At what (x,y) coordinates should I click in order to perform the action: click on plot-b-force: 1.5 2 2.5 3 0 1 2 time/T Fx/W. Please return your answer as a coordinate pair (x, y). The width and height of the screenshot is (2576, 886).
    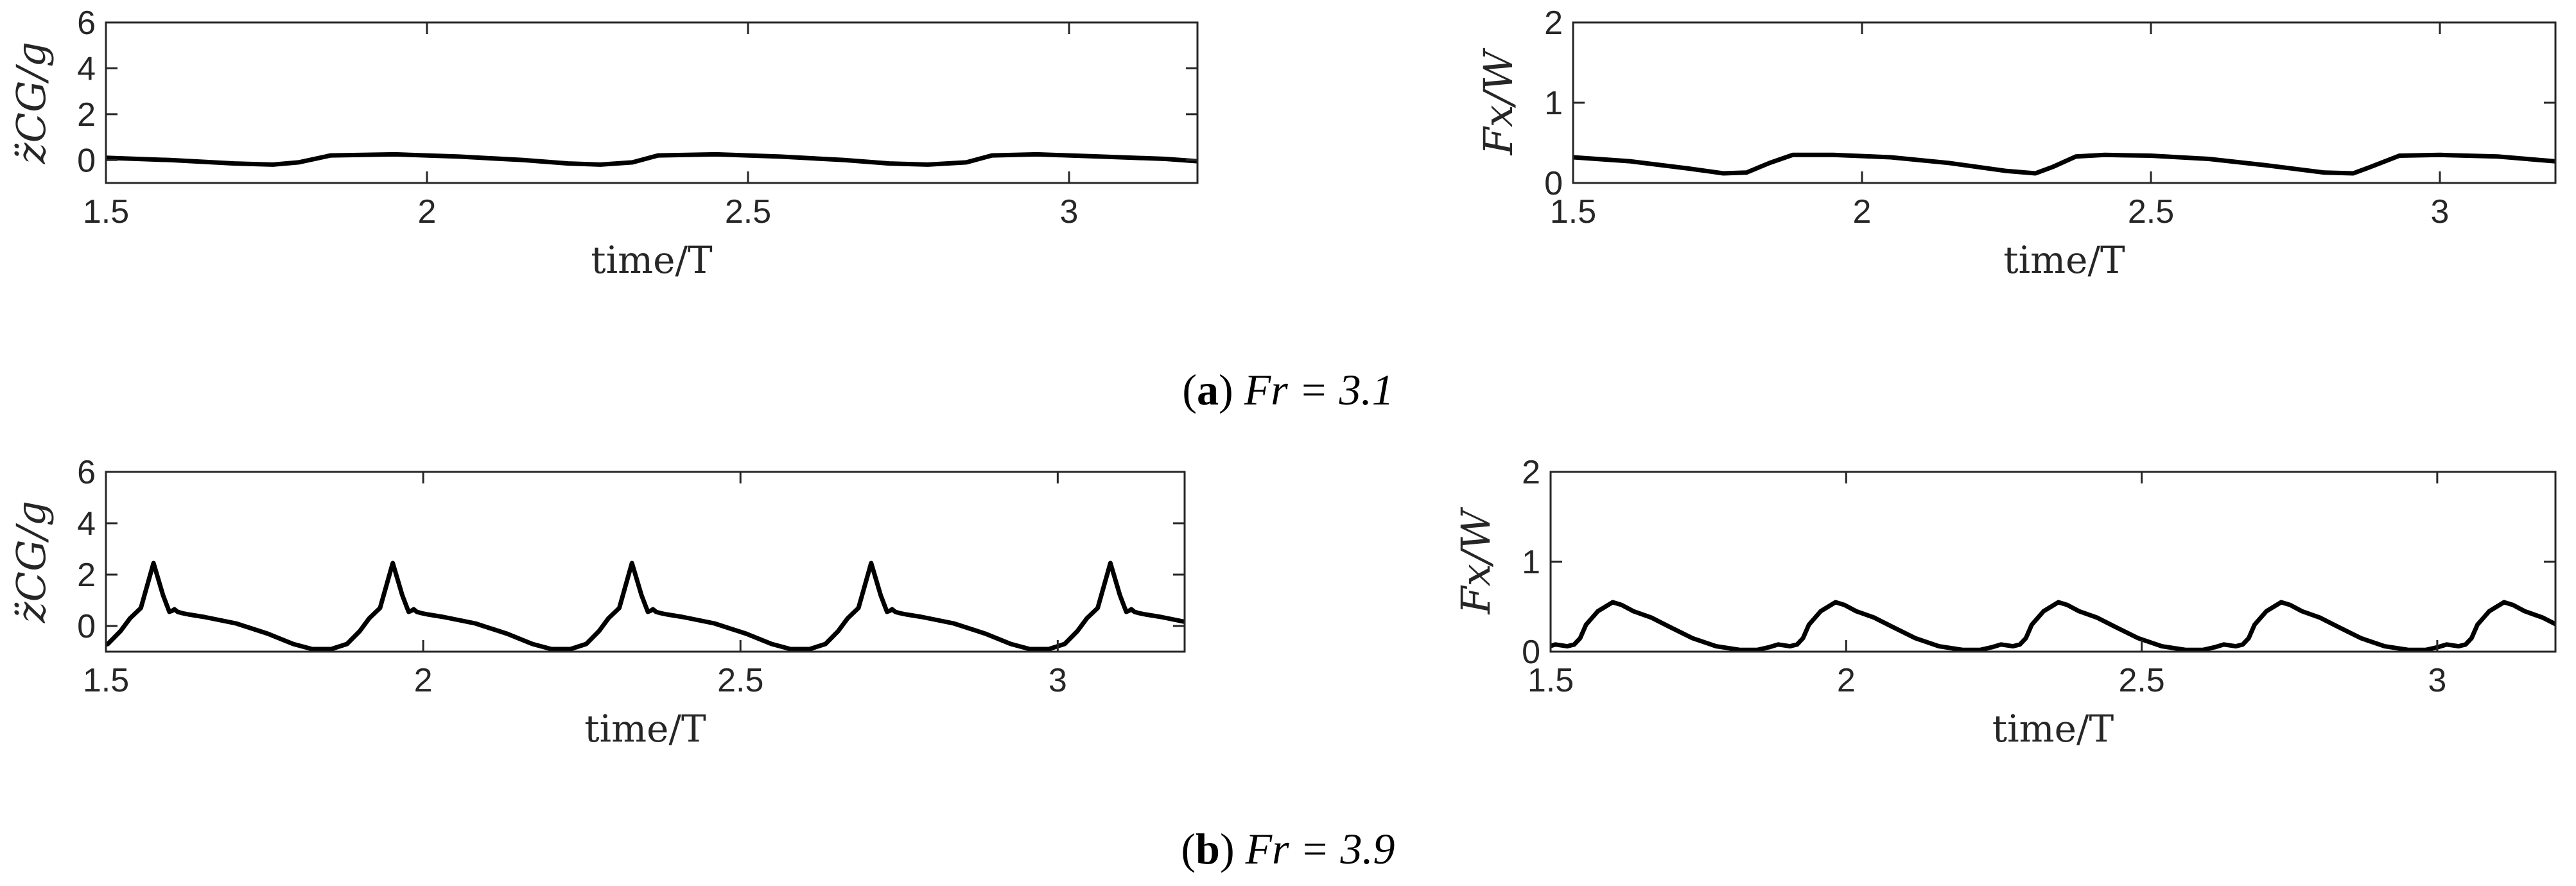
    Looking at the image, I should click on (2004, 602).